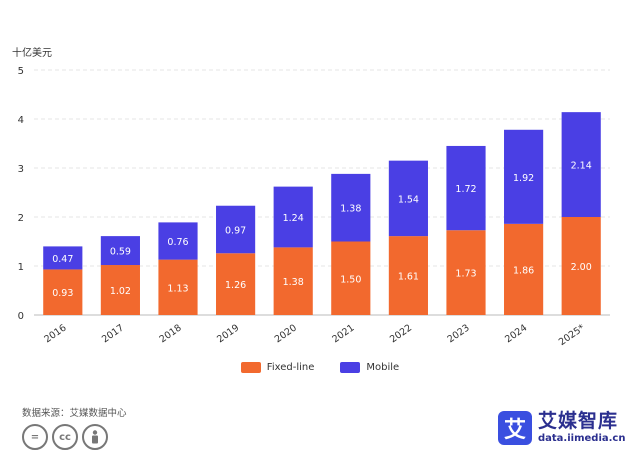 This screenshot has width=640, height=467. I want to click on x-tick-label: 2016, so click(55, 333).